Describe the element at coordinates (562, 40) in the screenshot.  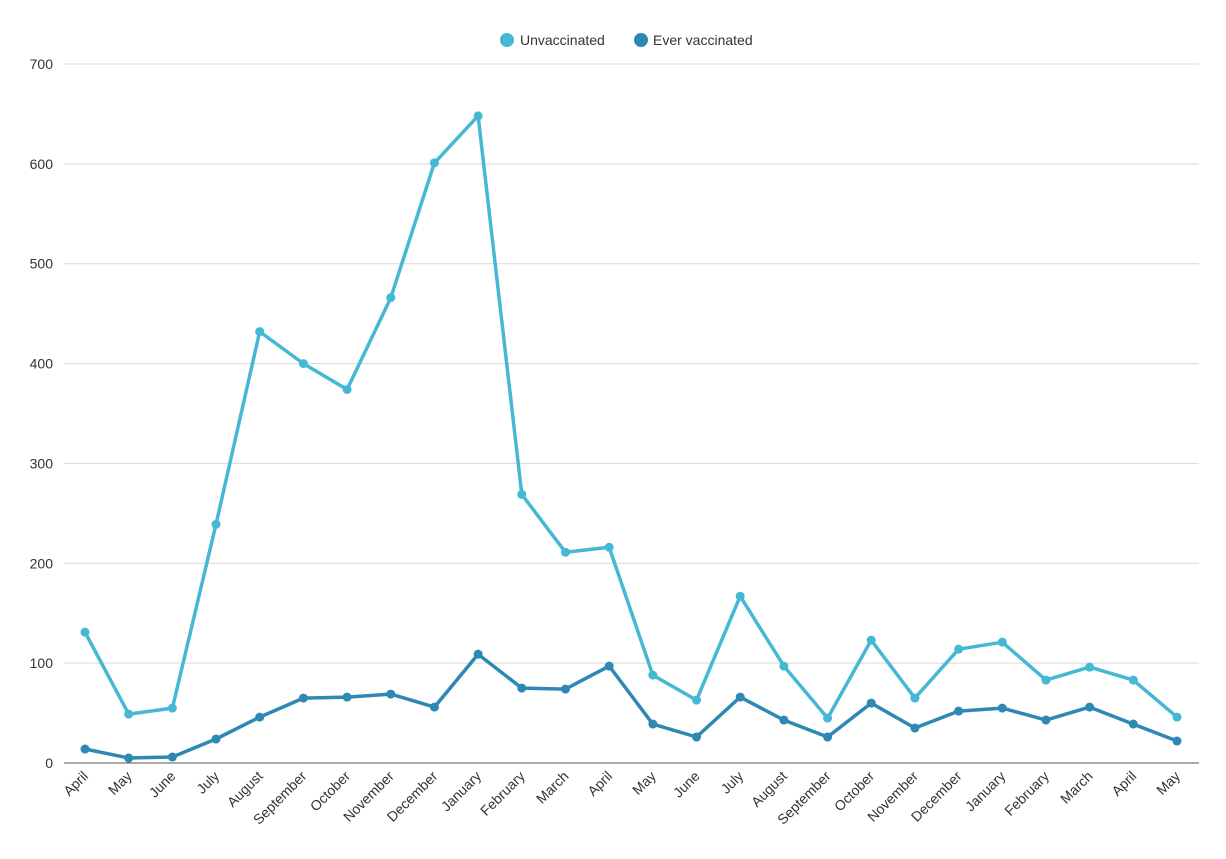
I see `legend-label: Unvaccinated` at that location.